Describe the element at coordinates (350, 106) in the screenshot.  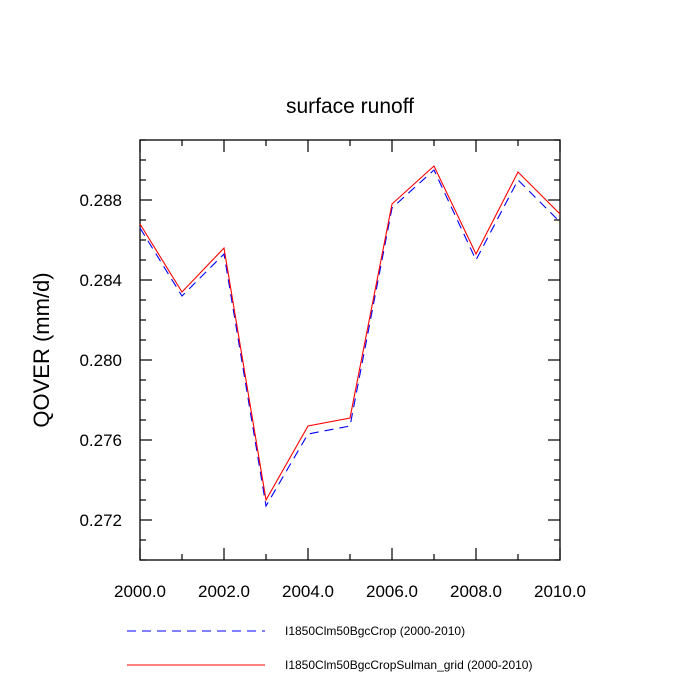
I see `chart-title: surface runoff` at that location.